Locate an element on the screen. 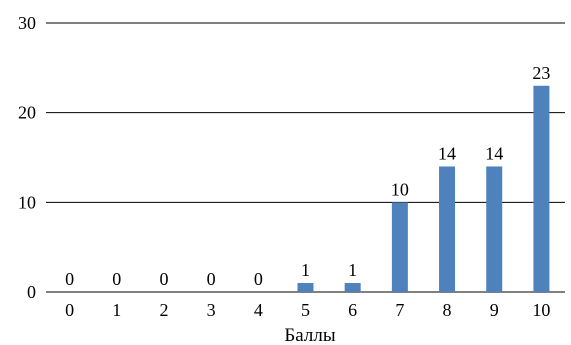 The width and height of the screenshot is (571, 345). y-tick-label: 10 is located at coordinates (27, 202).